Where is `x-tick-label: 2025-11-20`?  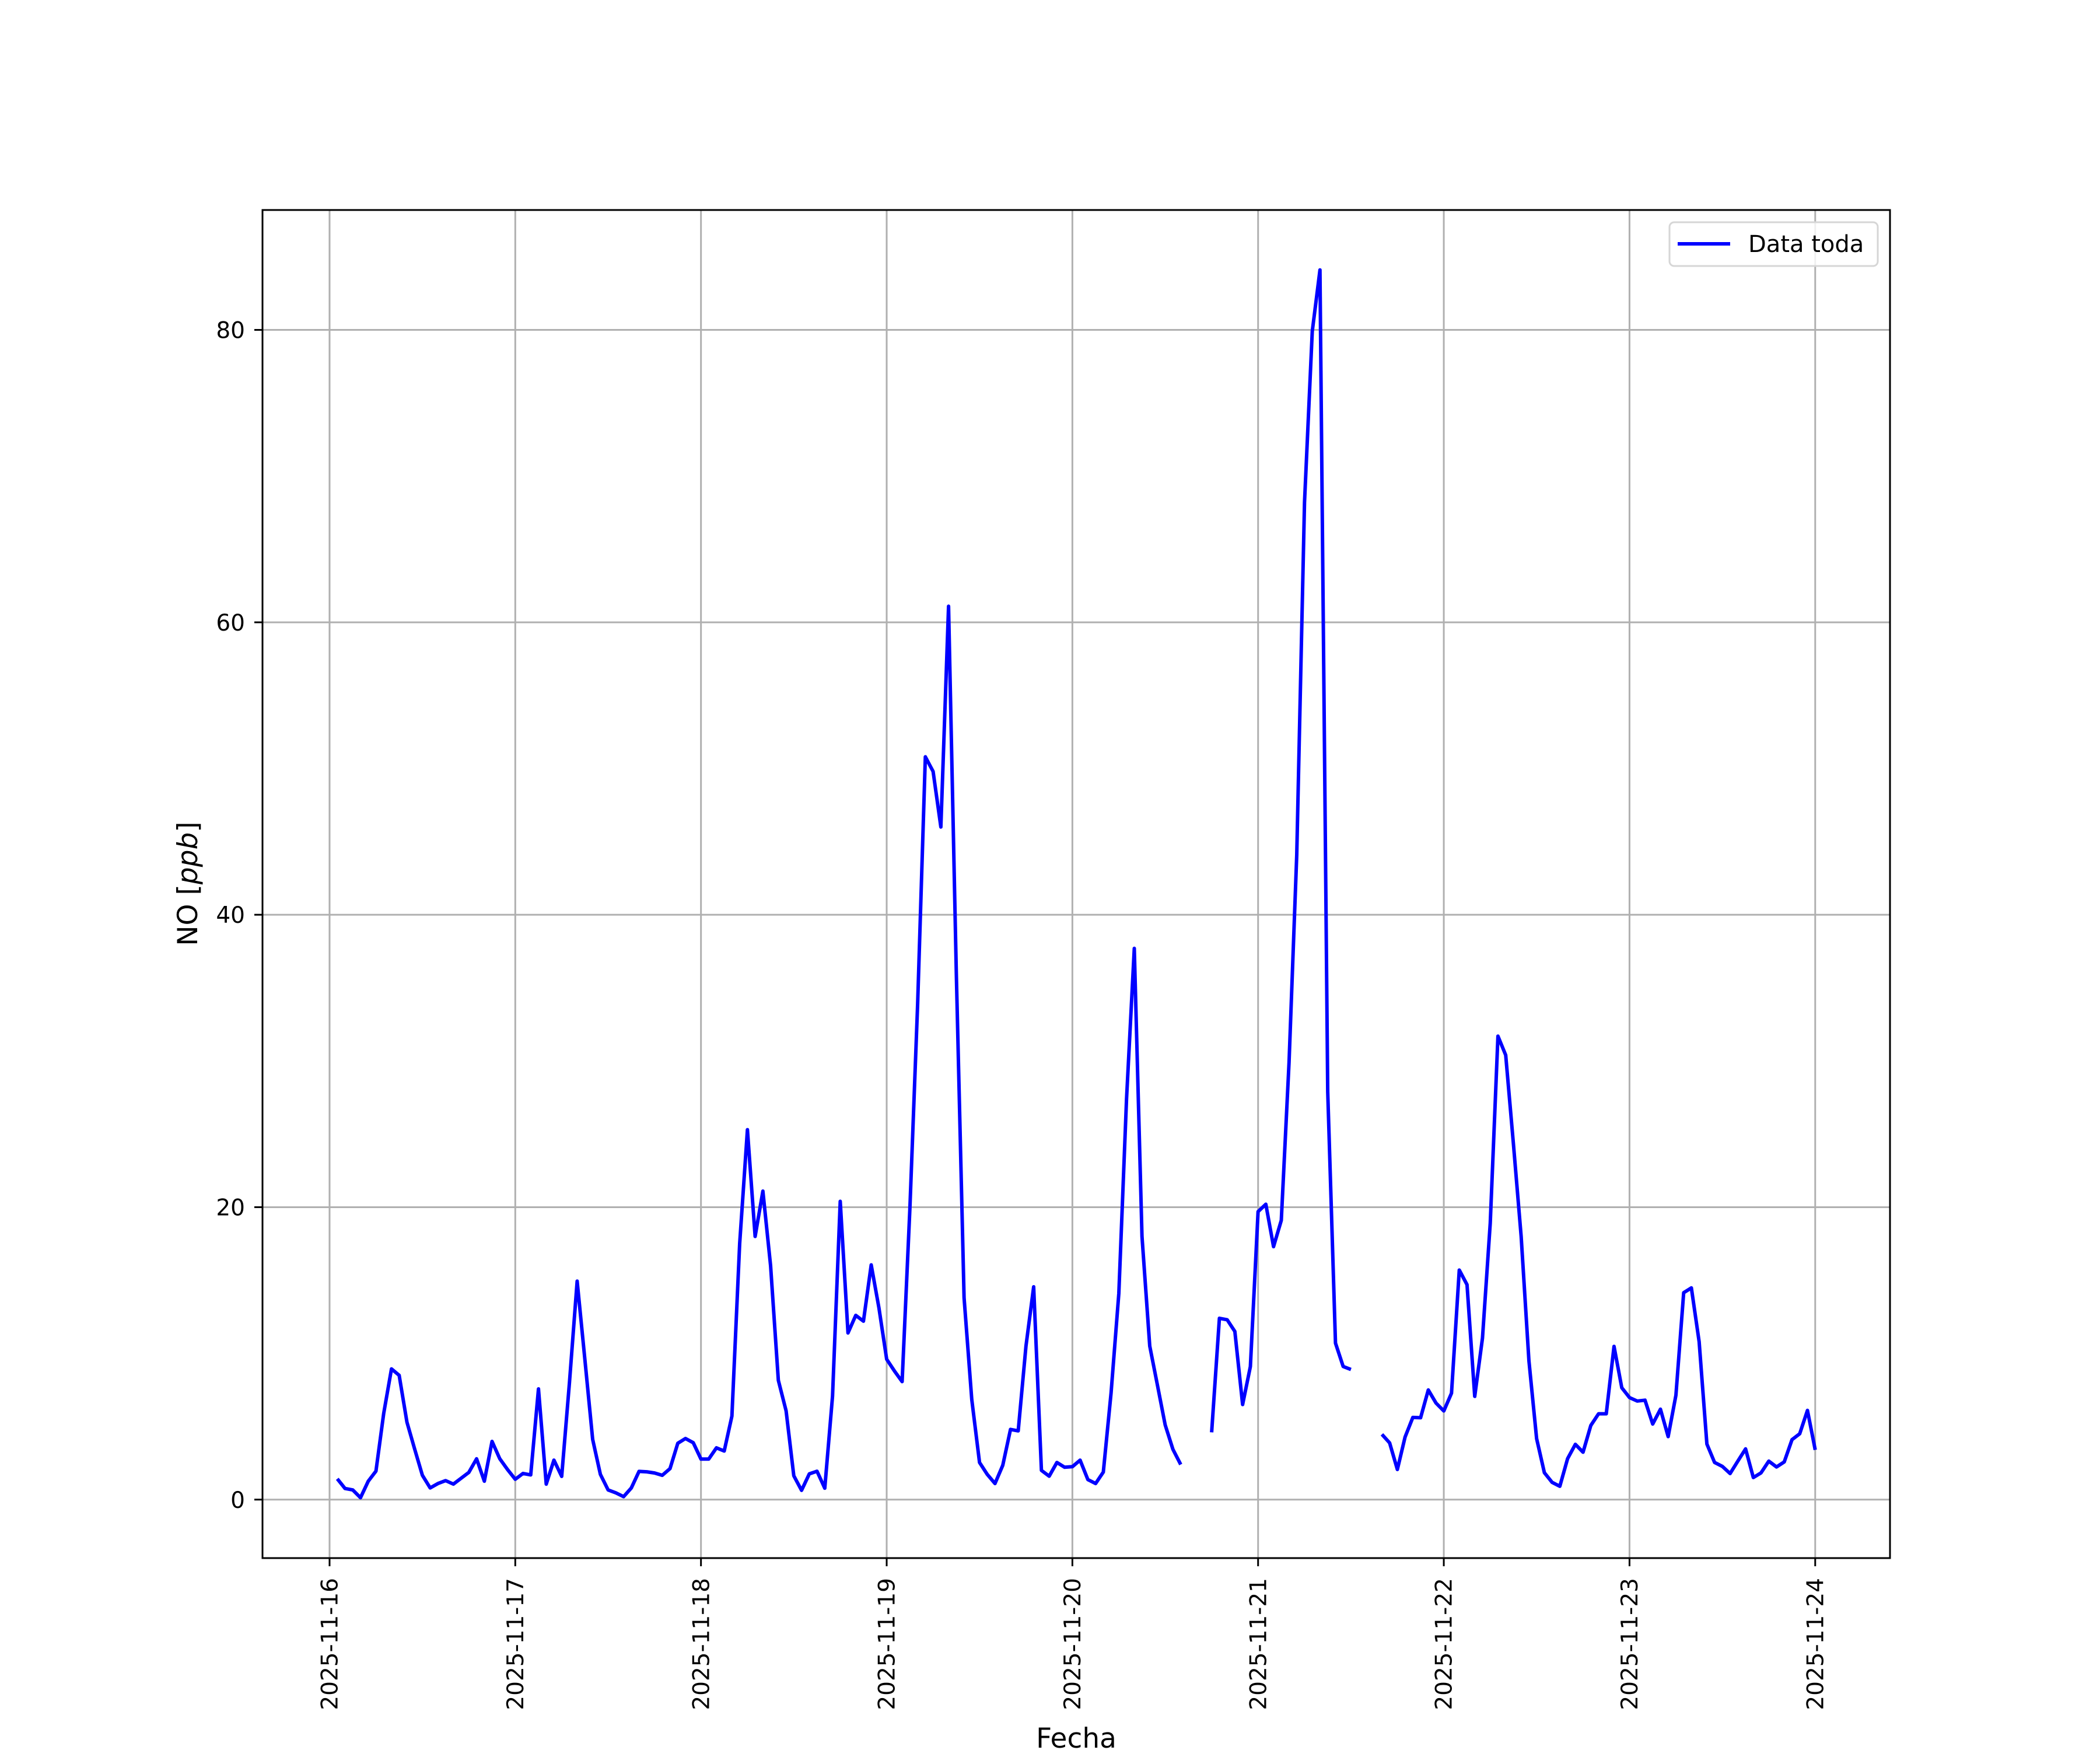
x-tick-label: 2025-11-20 is located at coordinates (1073, 1644).